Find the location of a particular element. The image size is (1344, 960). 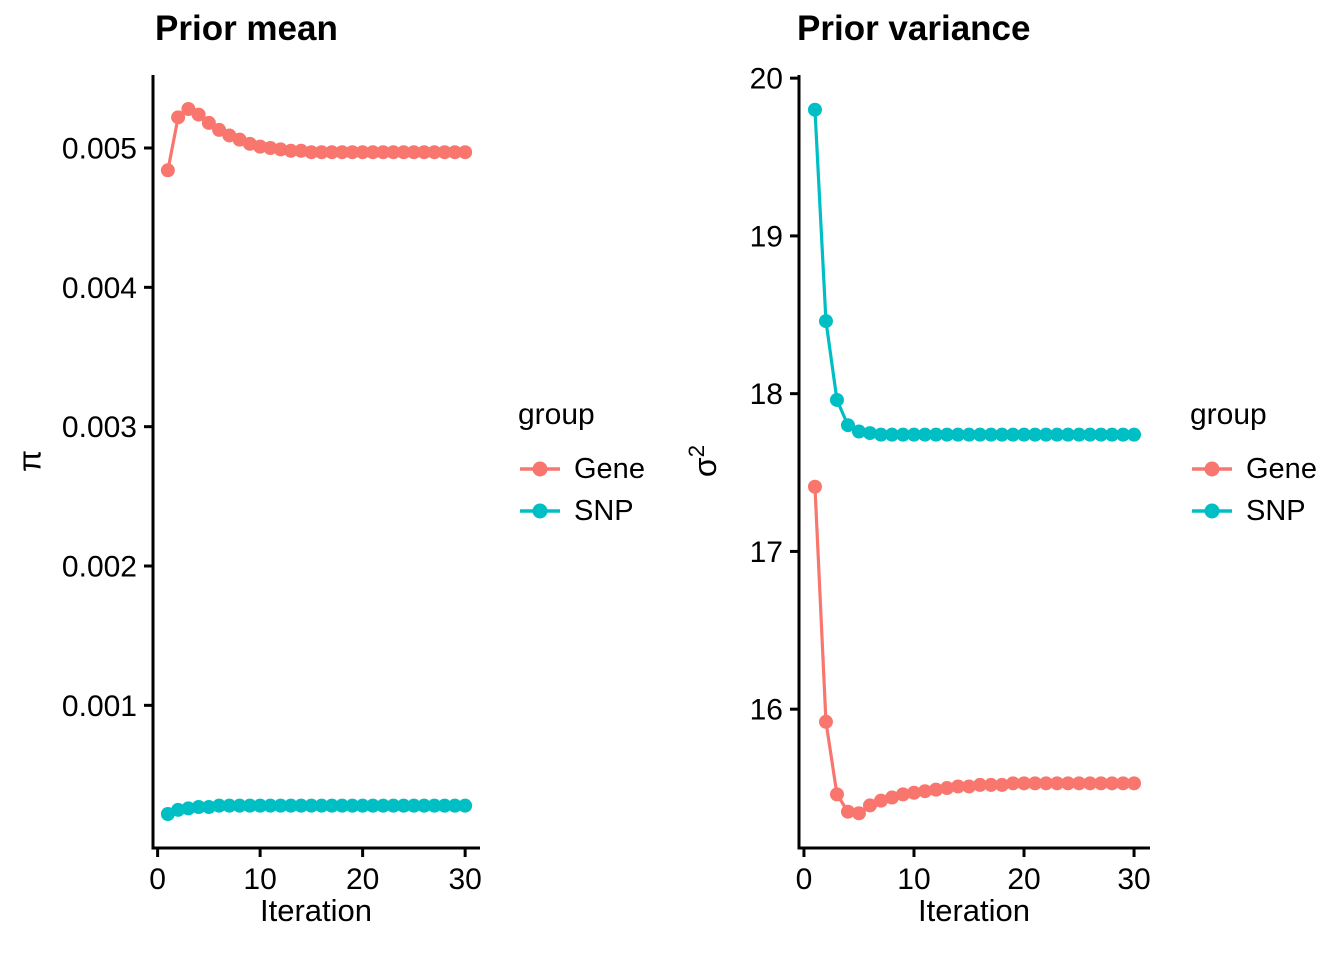

y-tick-label: 19 is located at coordinates (766, 236).